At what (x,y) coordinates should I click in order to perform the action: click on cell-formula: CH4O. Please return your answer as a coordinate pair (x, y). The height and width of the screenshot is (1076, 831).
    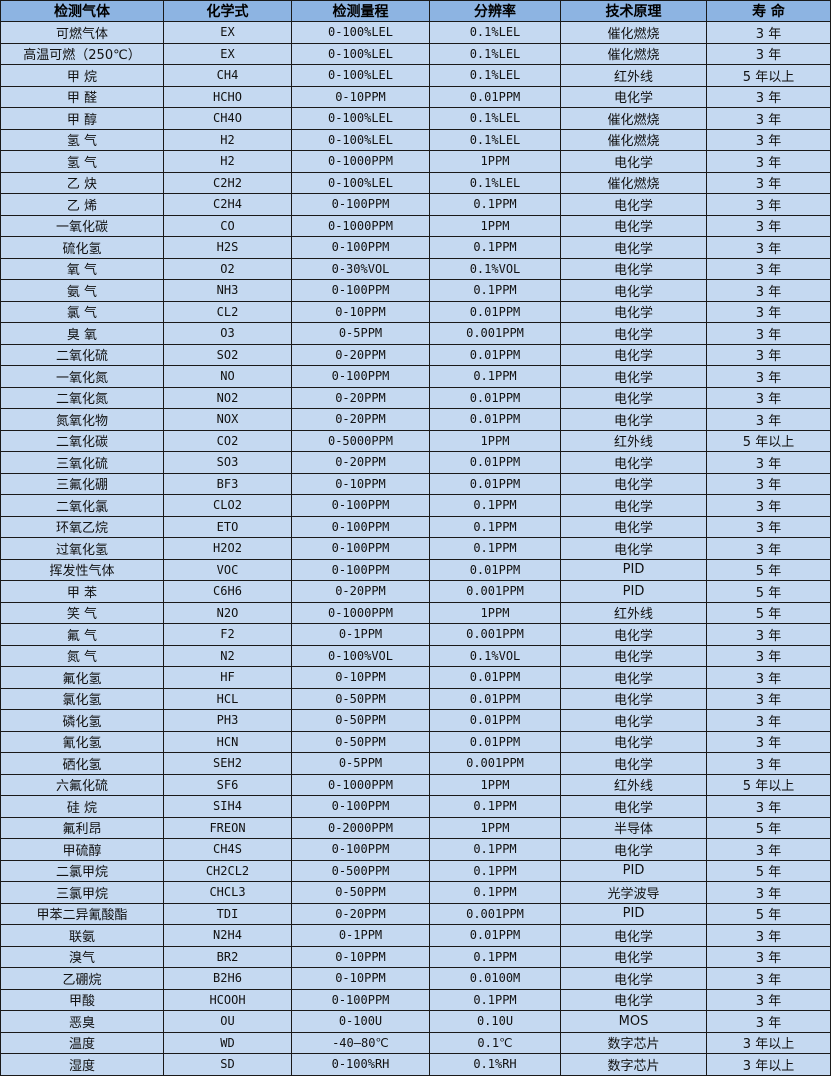
    Looking at the image, I should click on (227, 118).